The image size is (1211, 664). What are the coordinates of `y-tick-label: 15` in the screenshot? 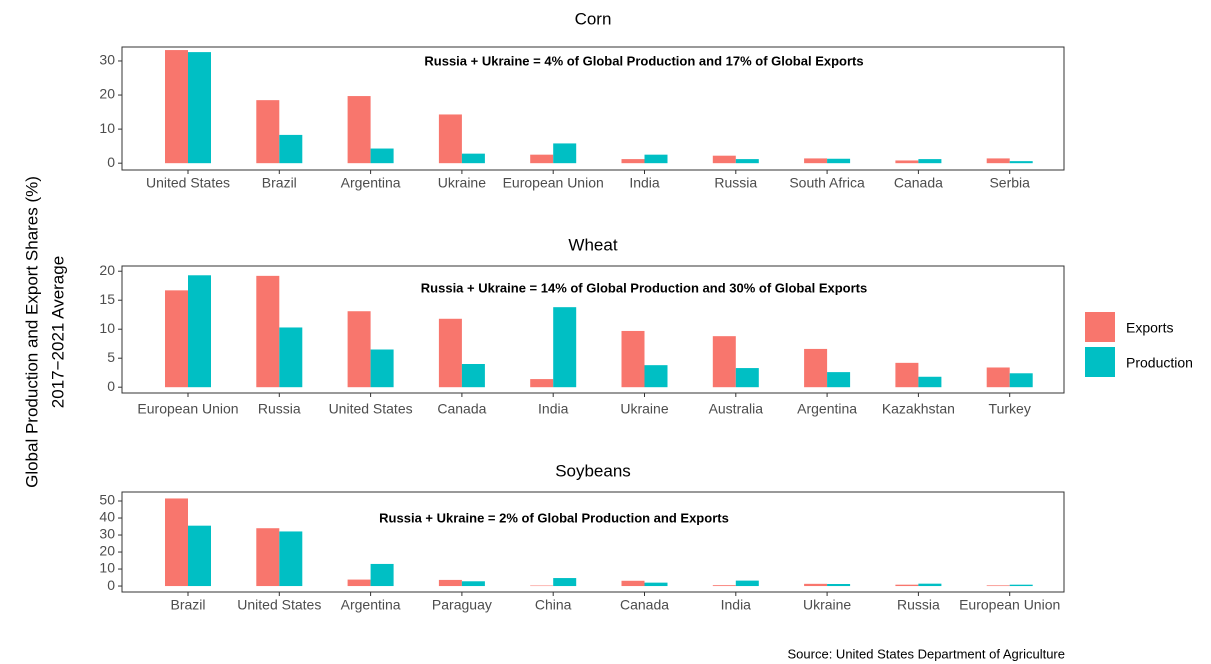 It's located at (107, 299).